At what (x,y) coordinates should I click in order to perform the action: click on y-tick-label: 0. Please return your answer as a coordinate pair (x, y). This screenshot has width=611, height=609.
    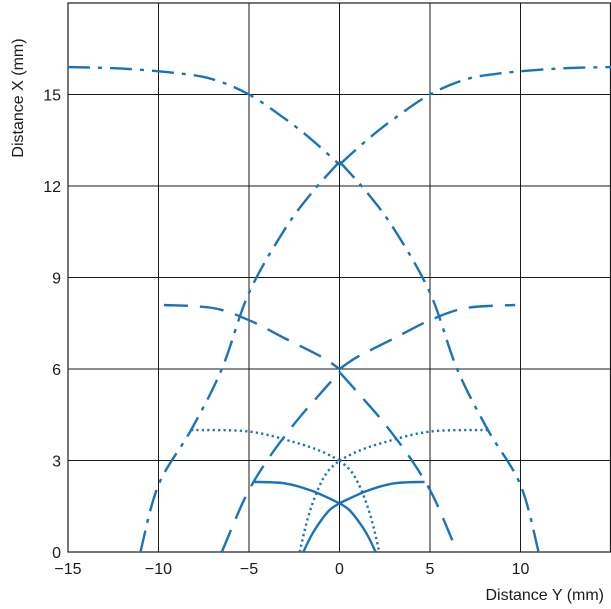
    Looking at the image, I should click on (56, 553).